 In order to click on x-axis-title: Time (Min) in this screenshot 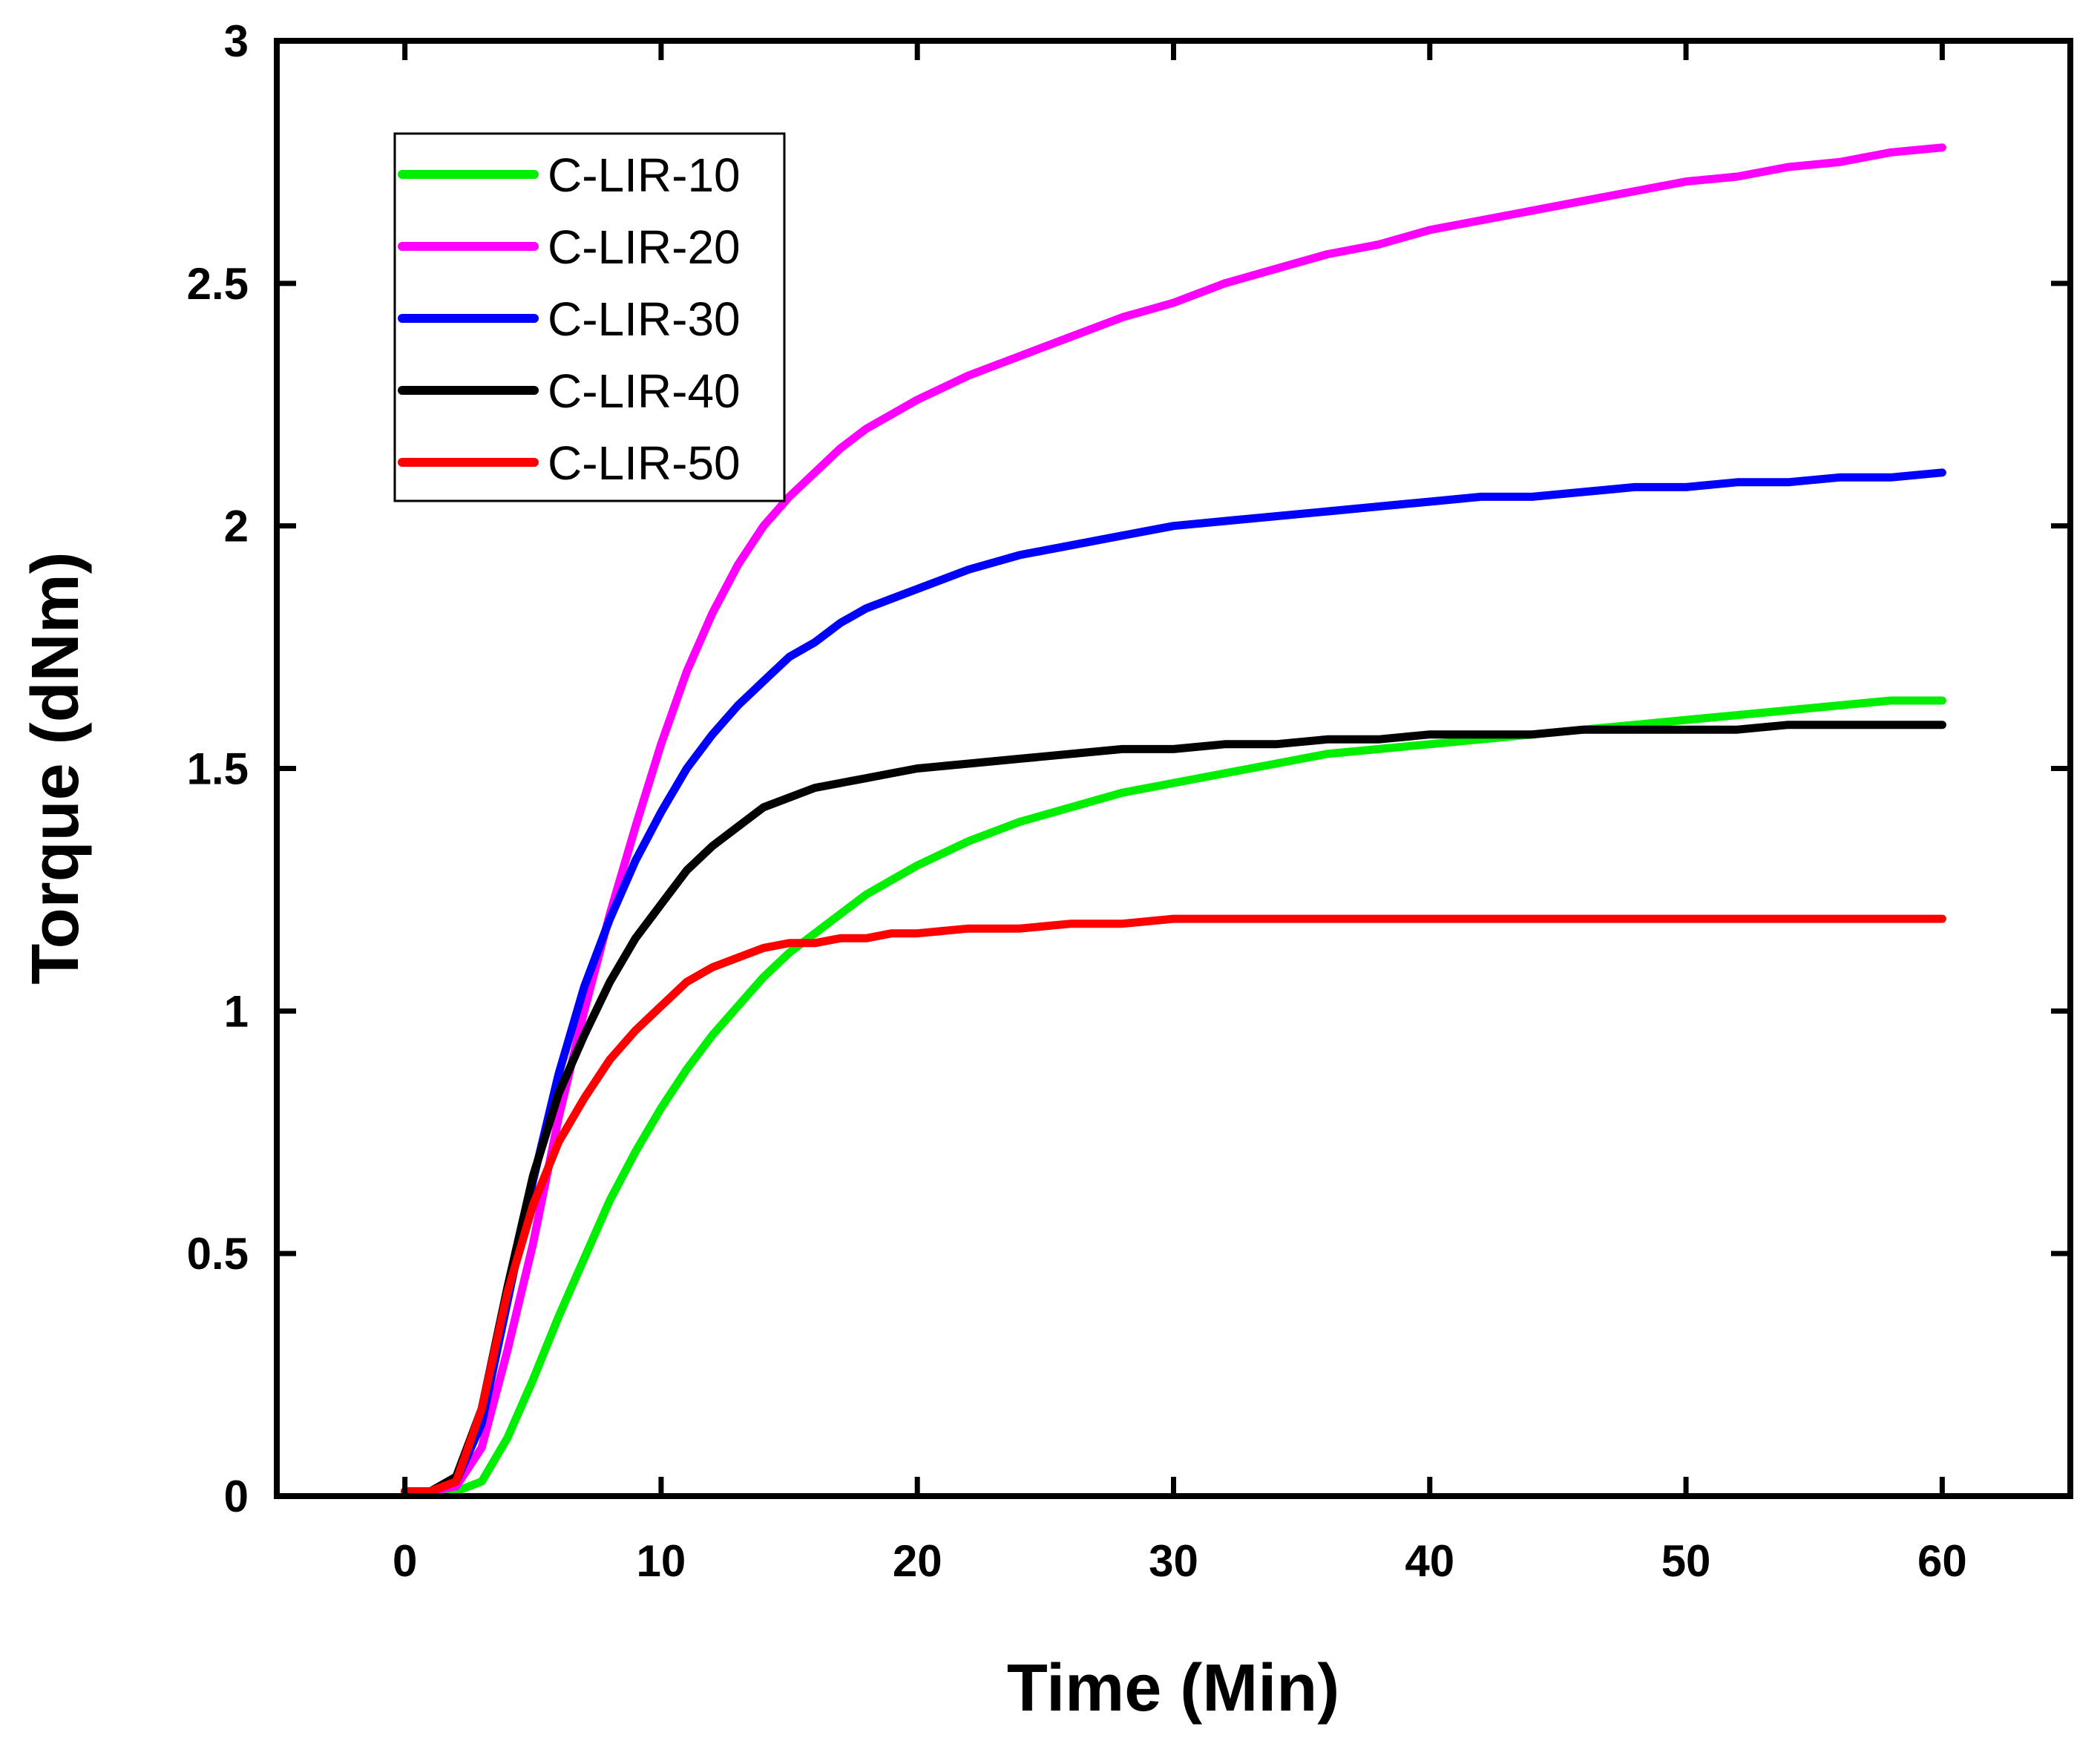, I will do `click(1173, 1688)`.